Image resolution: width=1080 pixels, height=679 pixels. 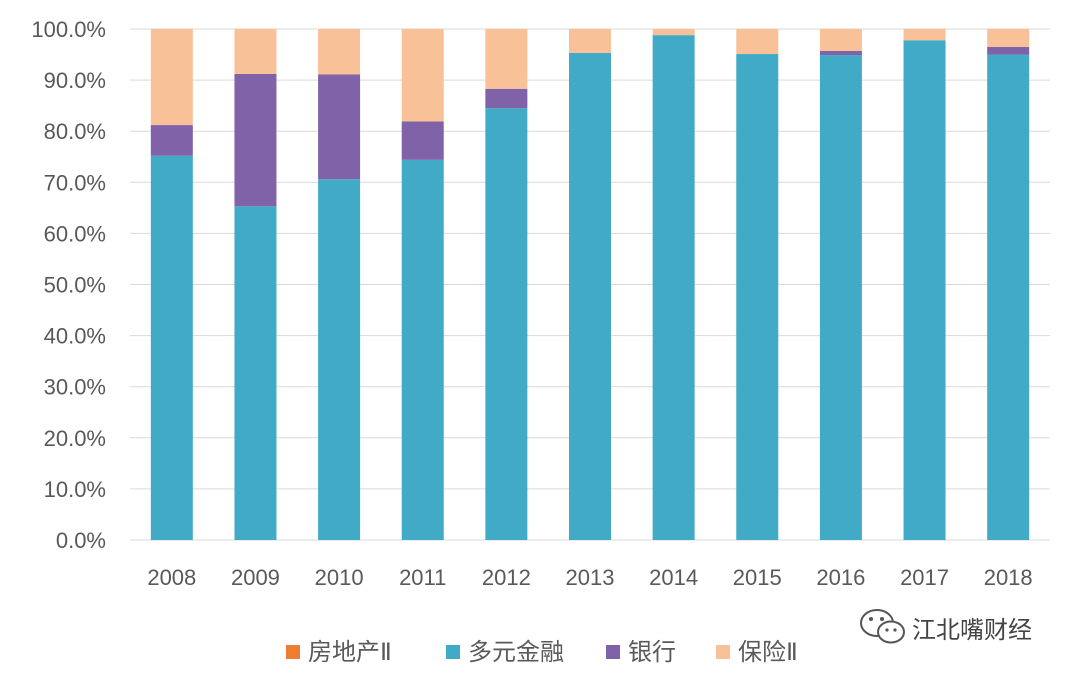 I want to click on legend-label-bank: 银行, so click(x=652, y=652).